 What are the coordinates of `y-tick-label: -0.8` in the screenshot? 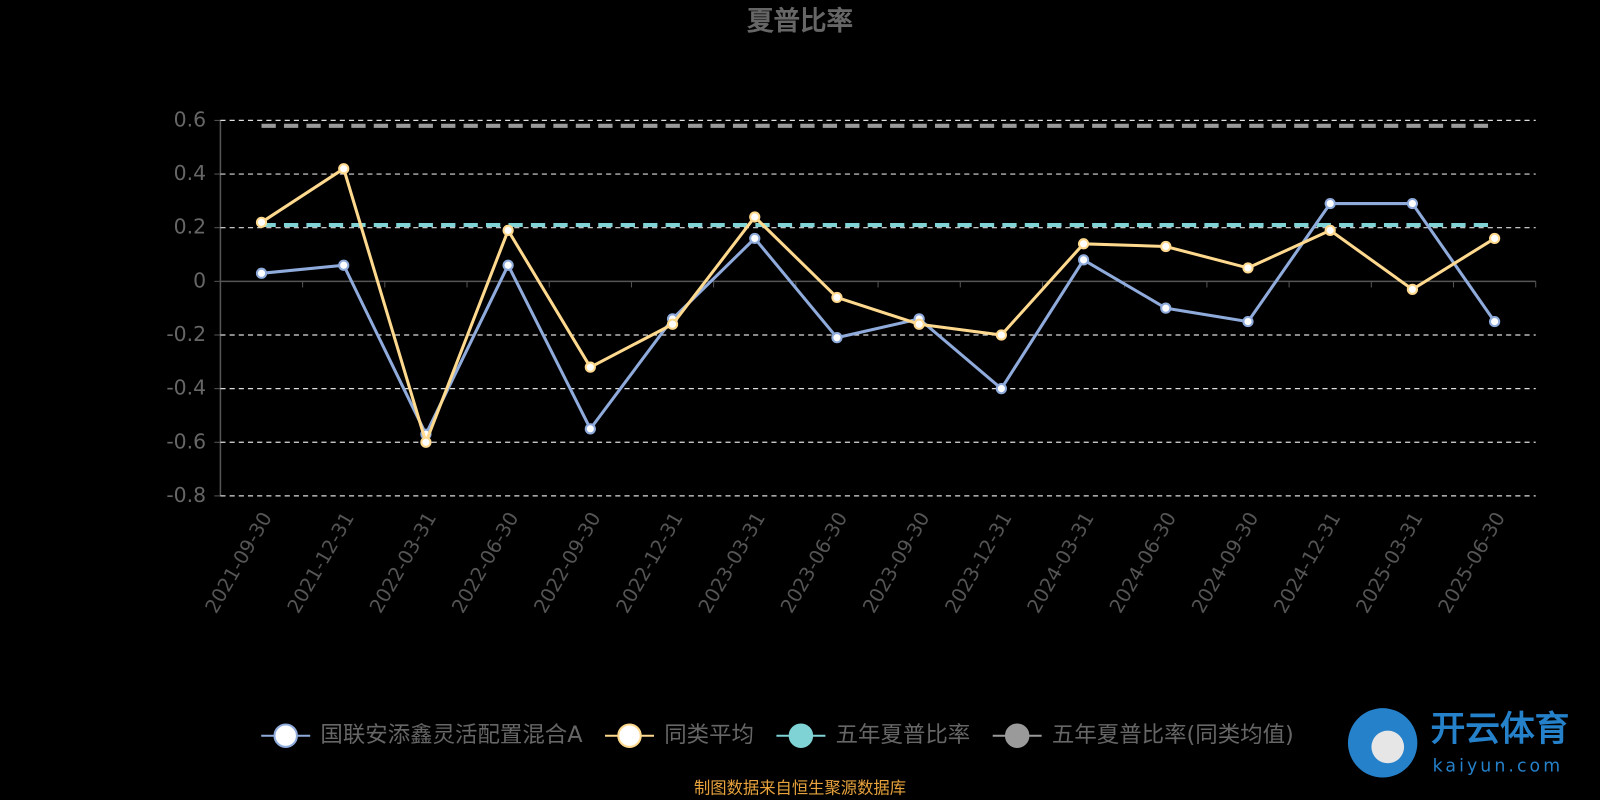 It's located at (186, 495).